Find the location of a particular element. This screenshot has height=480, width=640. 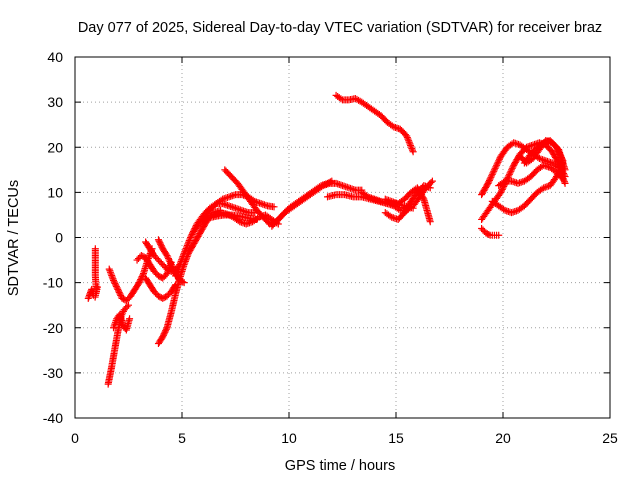

y-tick-labels: -40 -30 -20 -10 0 10 20 30 40 is located at coordinates (53, 237).